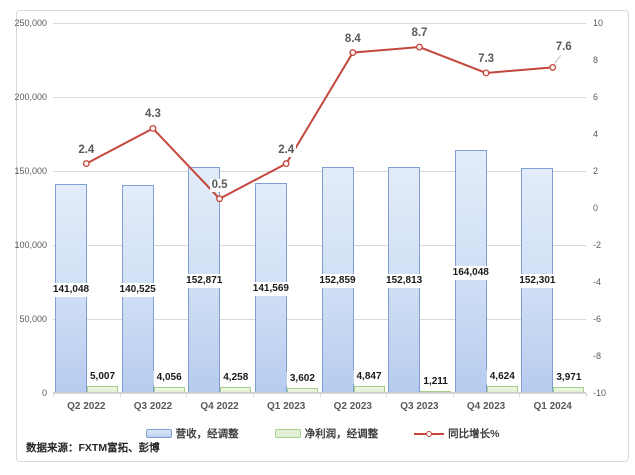 Image resolution: width=635 pixels, height=475 pixels. I want to click on category-label: Q4 2023, so click(486, 406).